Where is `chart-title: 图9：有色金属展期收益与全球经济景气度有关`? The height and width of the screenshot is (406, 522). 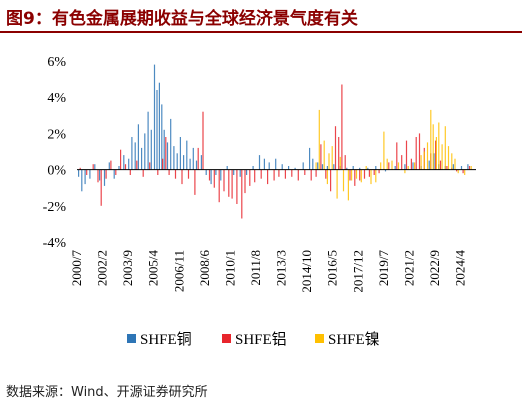
chart-title: 图9：有色金属展期收益与全球经济景气度有关 is located at coordinates (182, 19).